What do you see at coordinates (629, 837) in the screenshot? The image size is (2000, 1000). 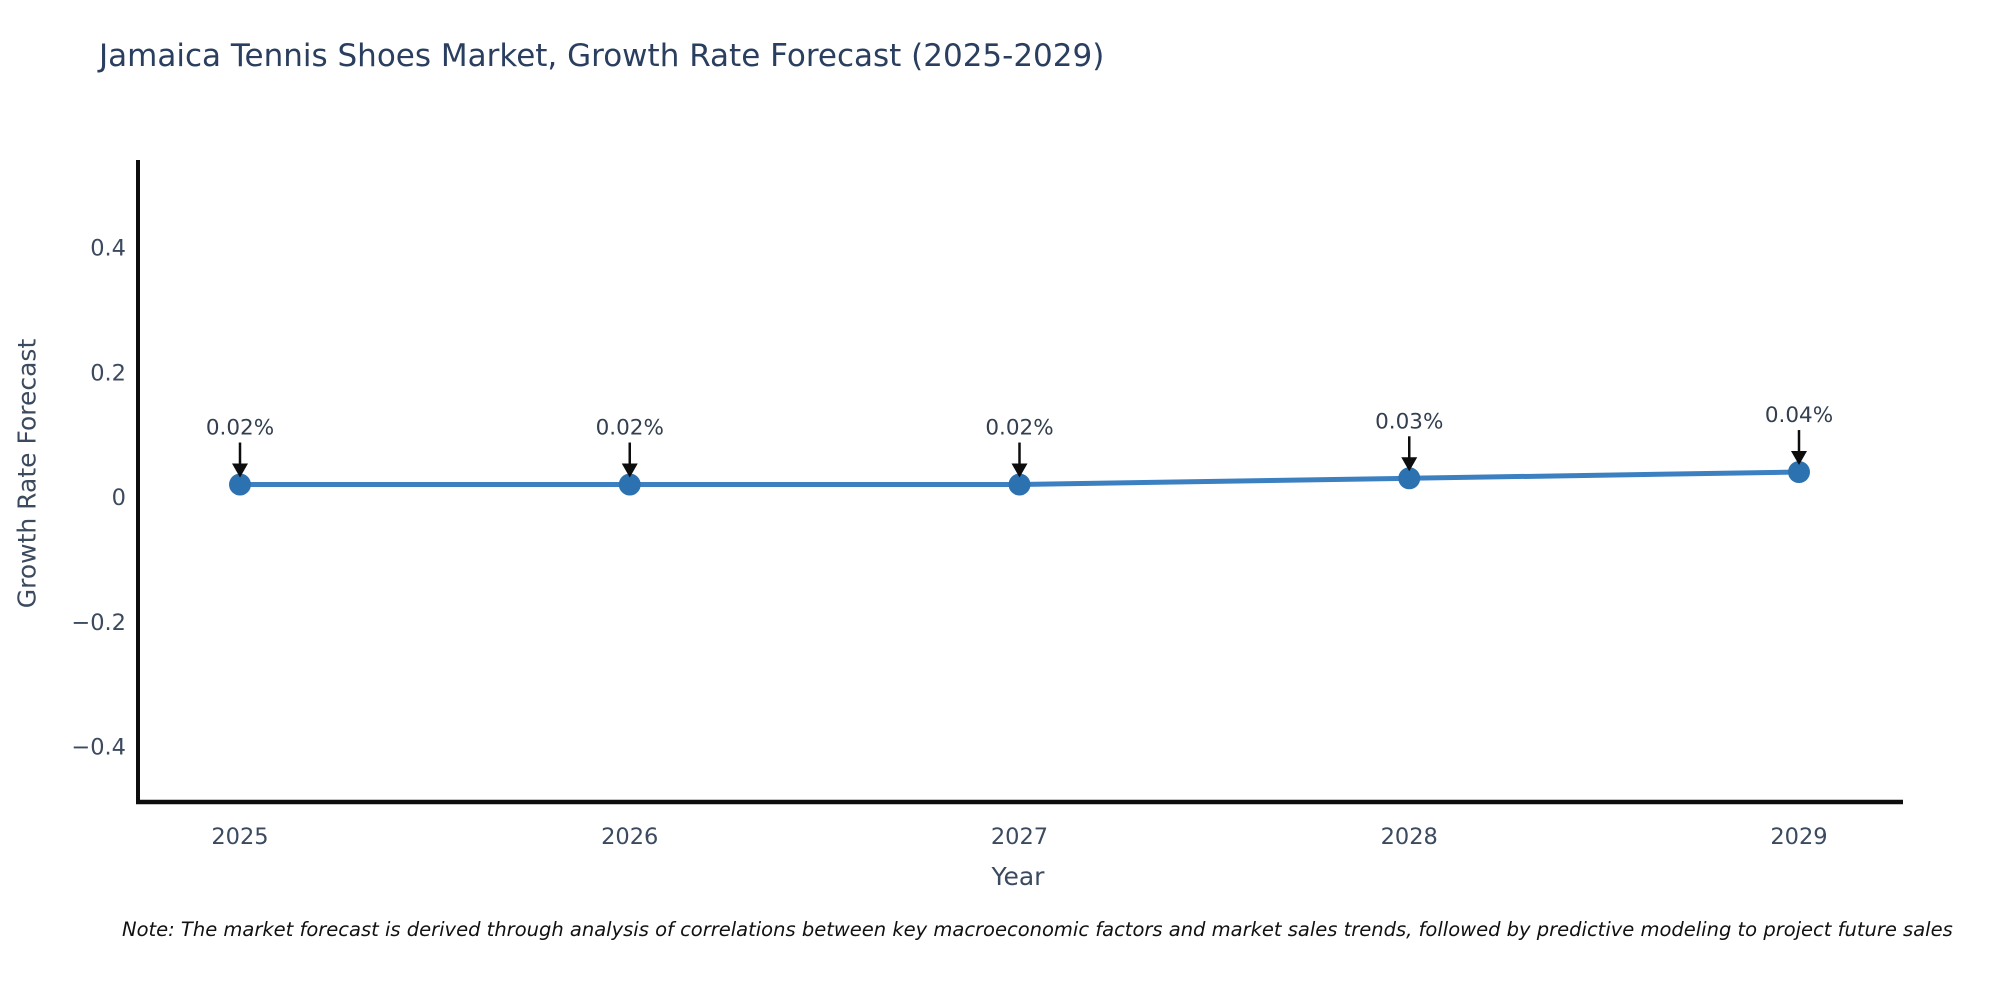 I see `x-tick-label: 2026` at bounding box center [629, 837].